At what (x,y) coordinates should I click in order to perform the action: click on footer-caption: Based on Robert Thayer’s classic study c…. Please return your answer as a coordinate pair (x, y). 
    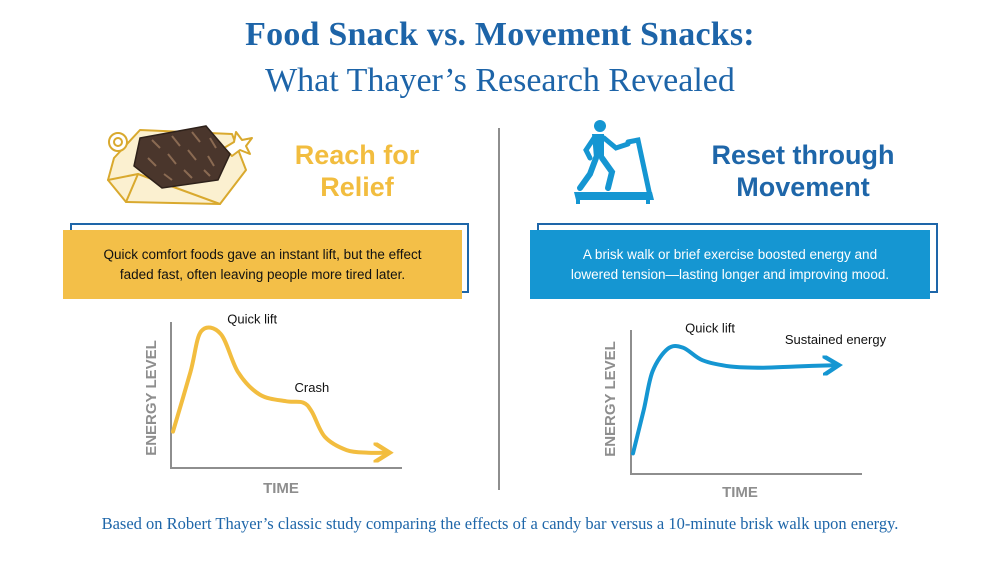
    Looking at the image, I should click on (500, 523).